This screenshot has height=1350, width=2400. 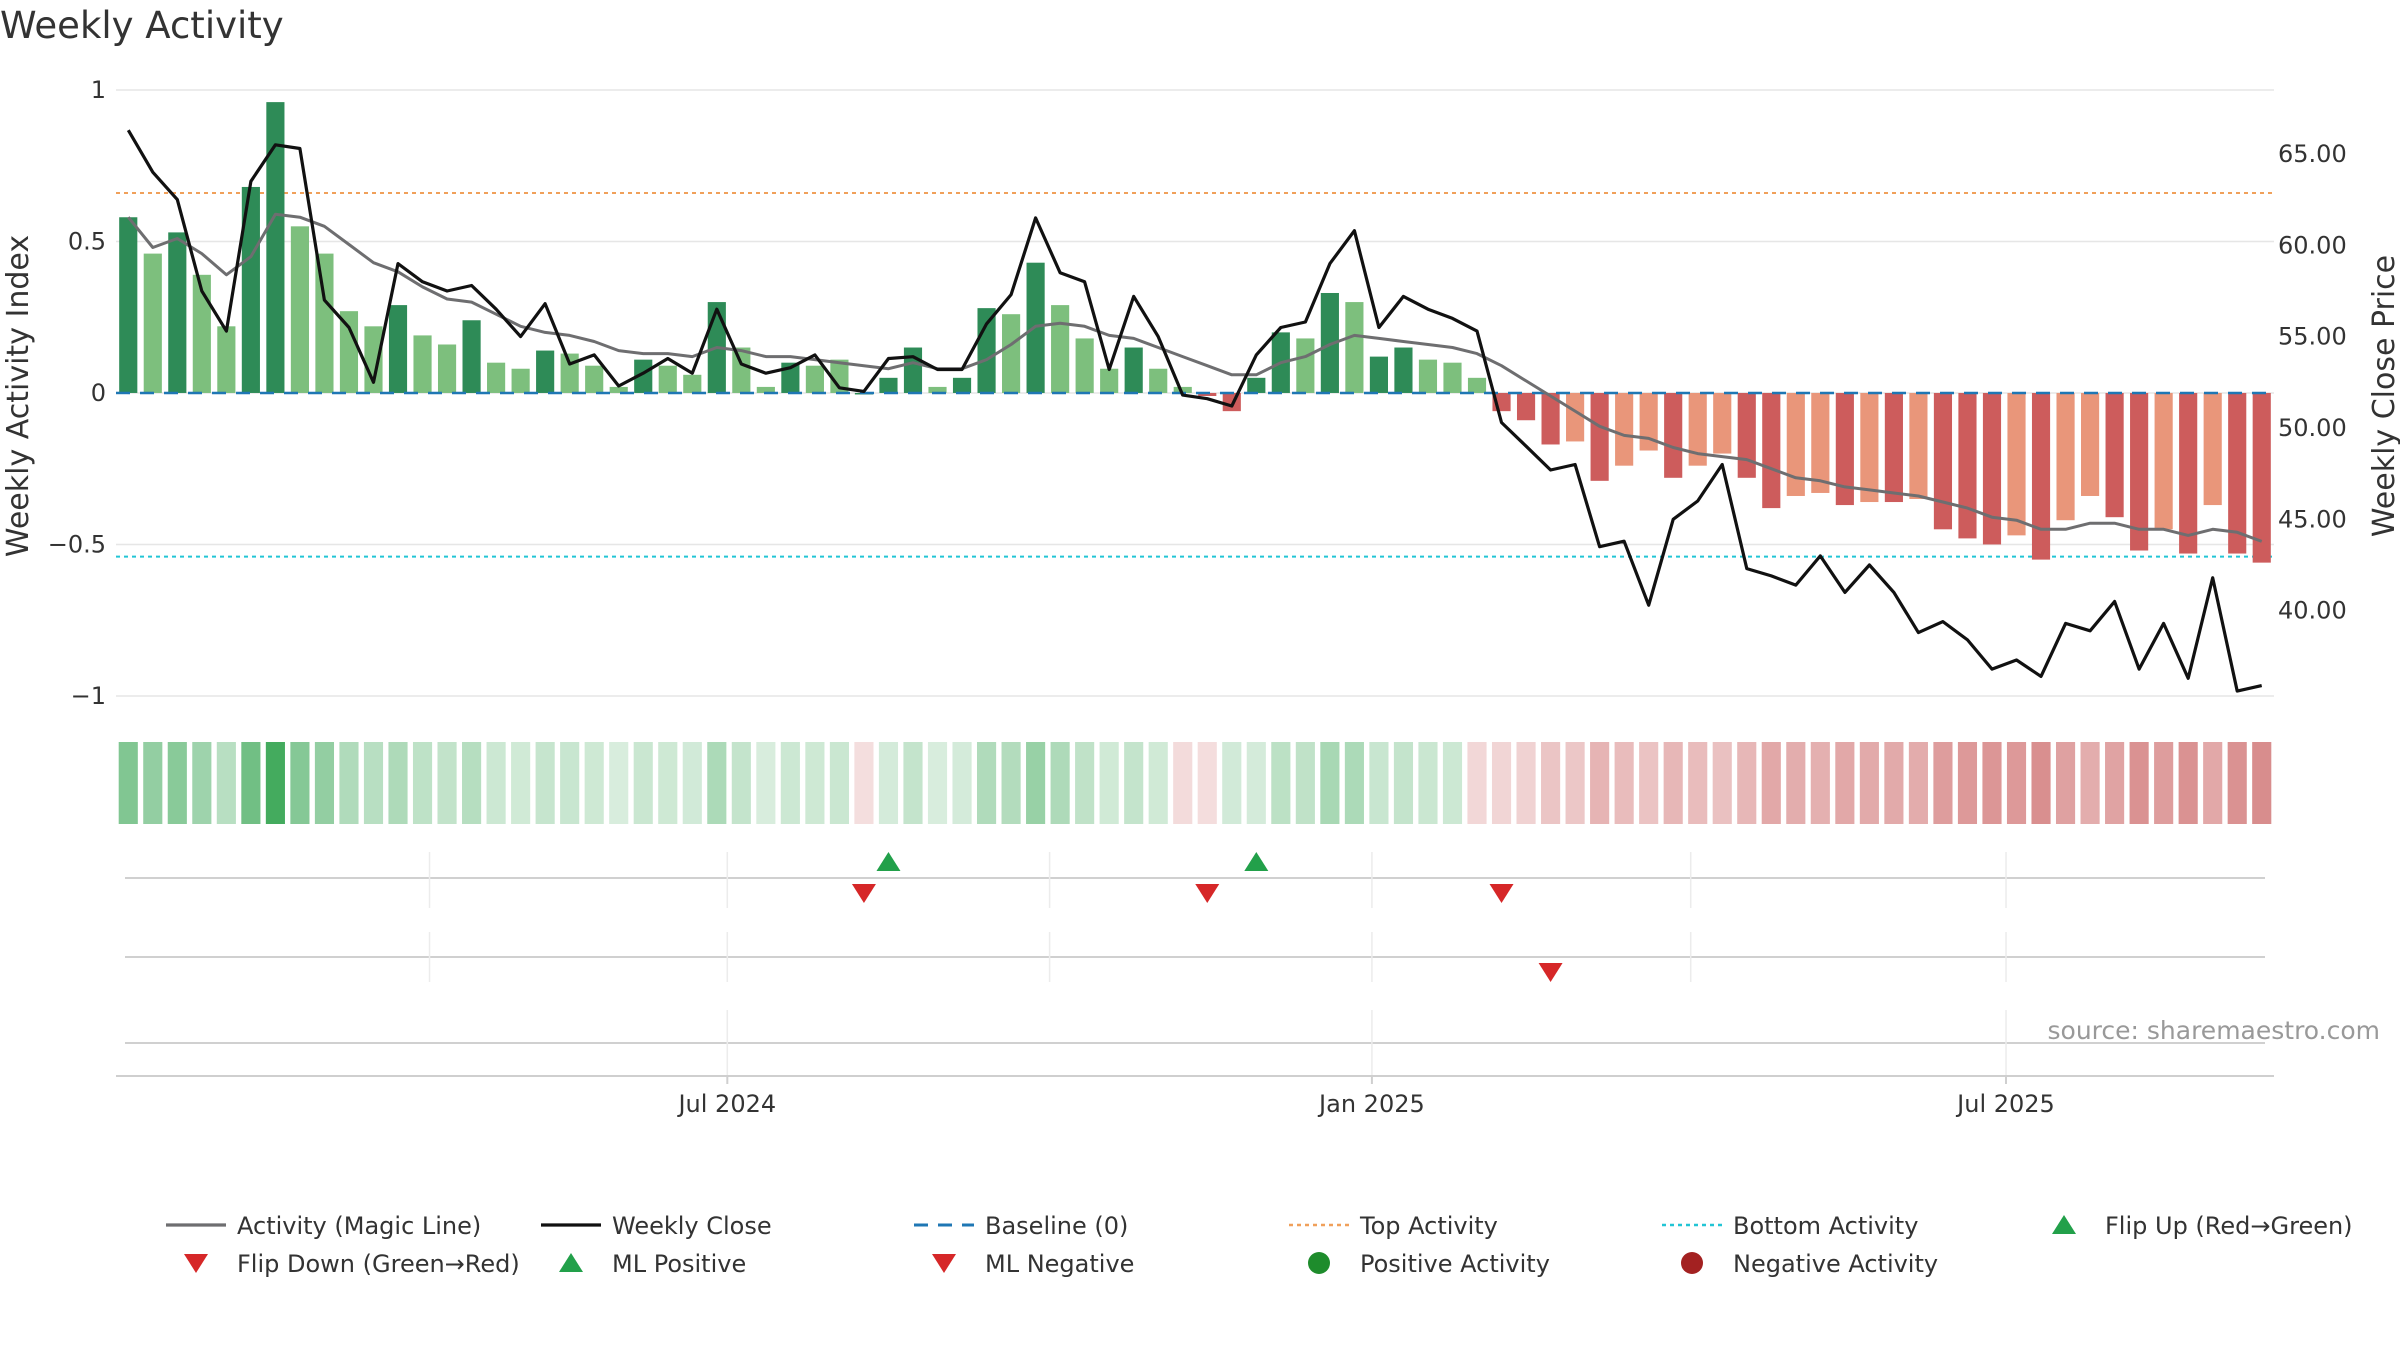 I want to click on right-axis-ticks: 40.00 45.00 50.00 55.00 60.00 65.00, so click(x=2312, y=382).